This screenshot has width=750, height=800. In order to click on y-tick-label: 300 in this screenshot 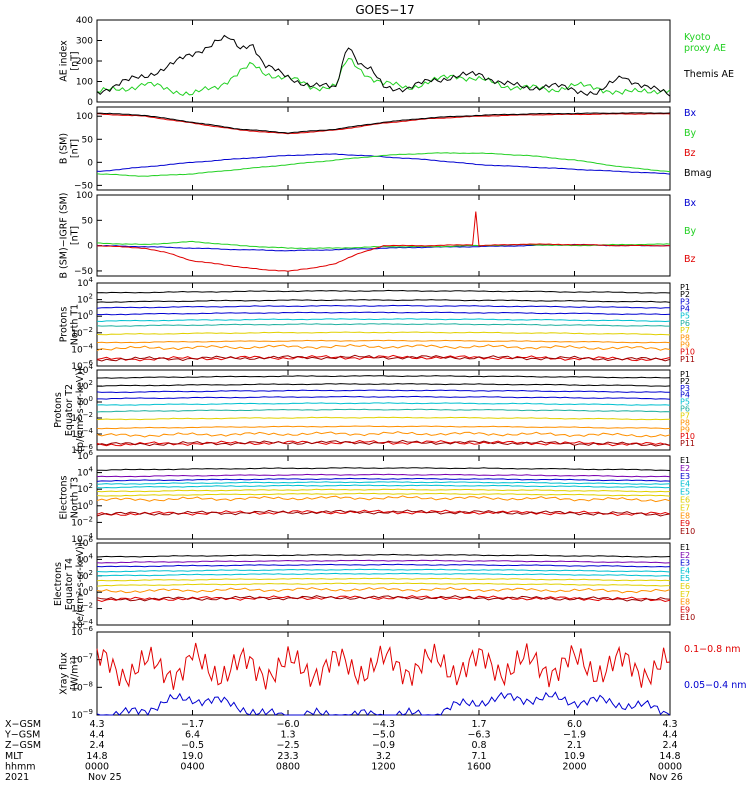, I will do `click(84, 42)`.